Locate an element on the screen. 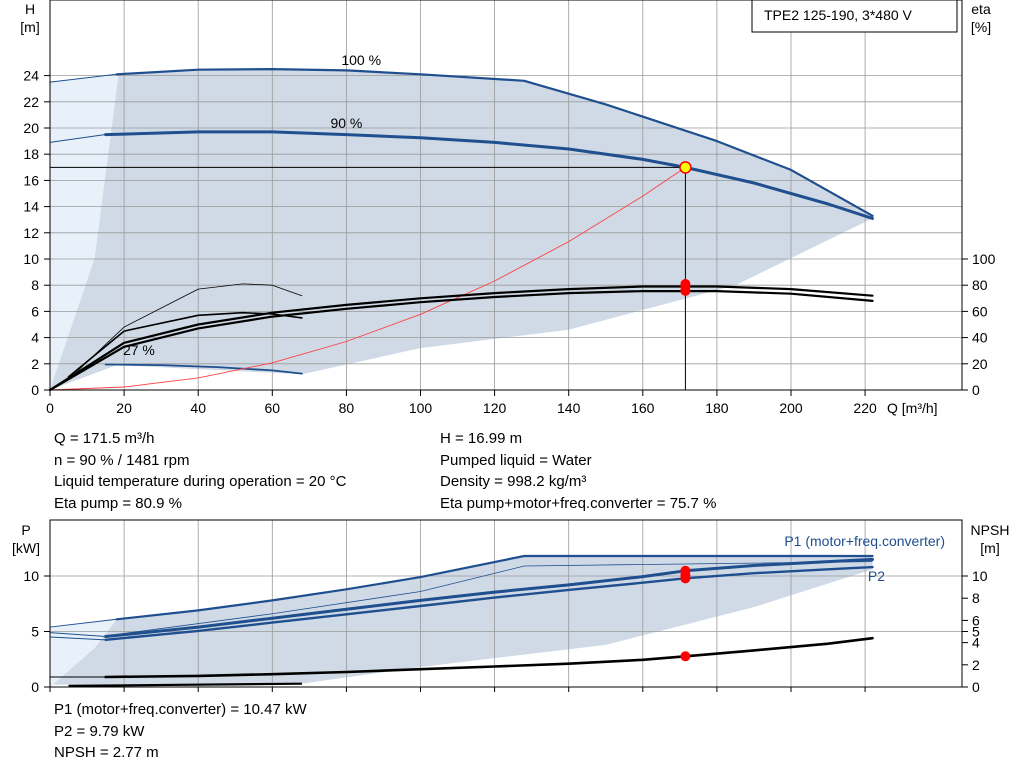 This screenshot has width=1024, height=781. info-head: H = 16.99 m is located at coordinates (481, 438).